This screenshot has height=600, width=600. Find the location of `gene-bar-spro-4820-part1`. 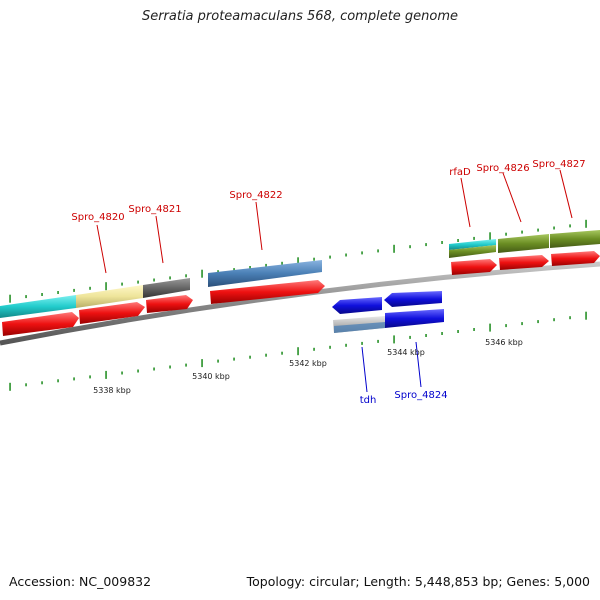

gene-bar-spro-4820-part1 is located at coordinates (38, 306).